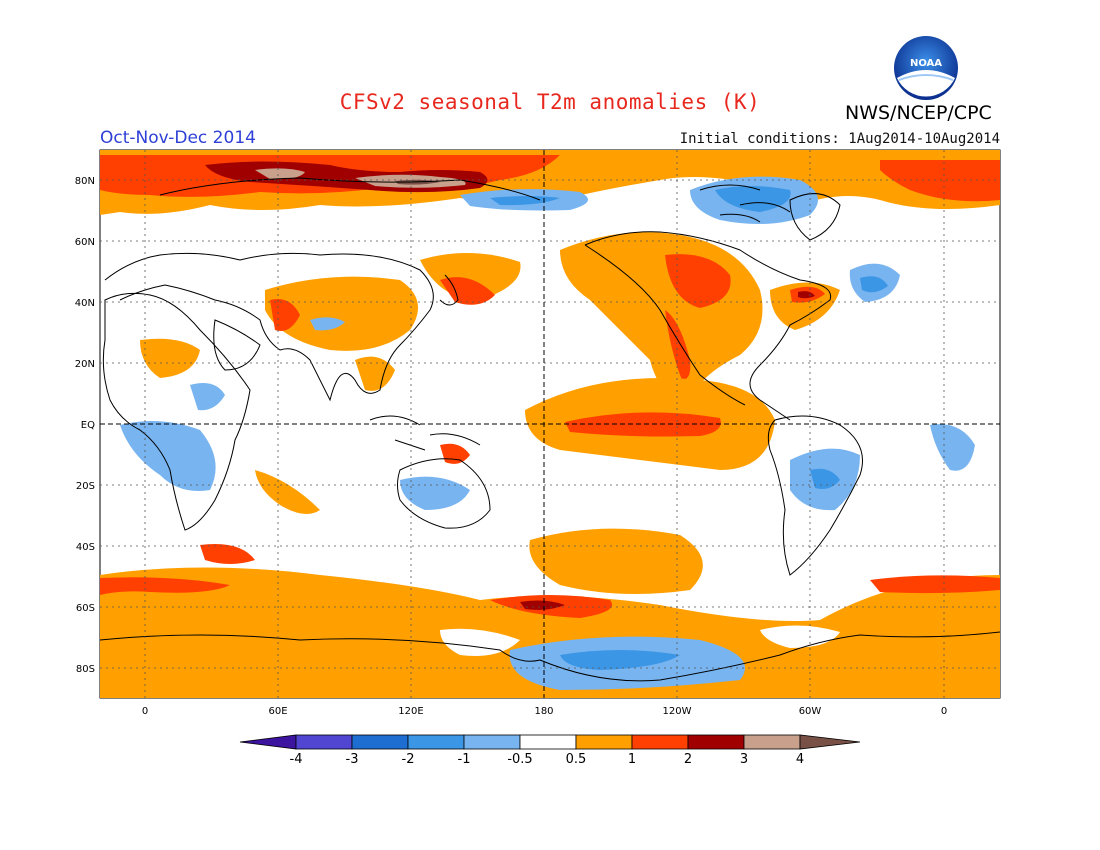 The width and height of the screenshot is (1100, 850). Describe the element at coordinates (464, 759) in the screenshot. I see `colorbar-label: -1` at that location.